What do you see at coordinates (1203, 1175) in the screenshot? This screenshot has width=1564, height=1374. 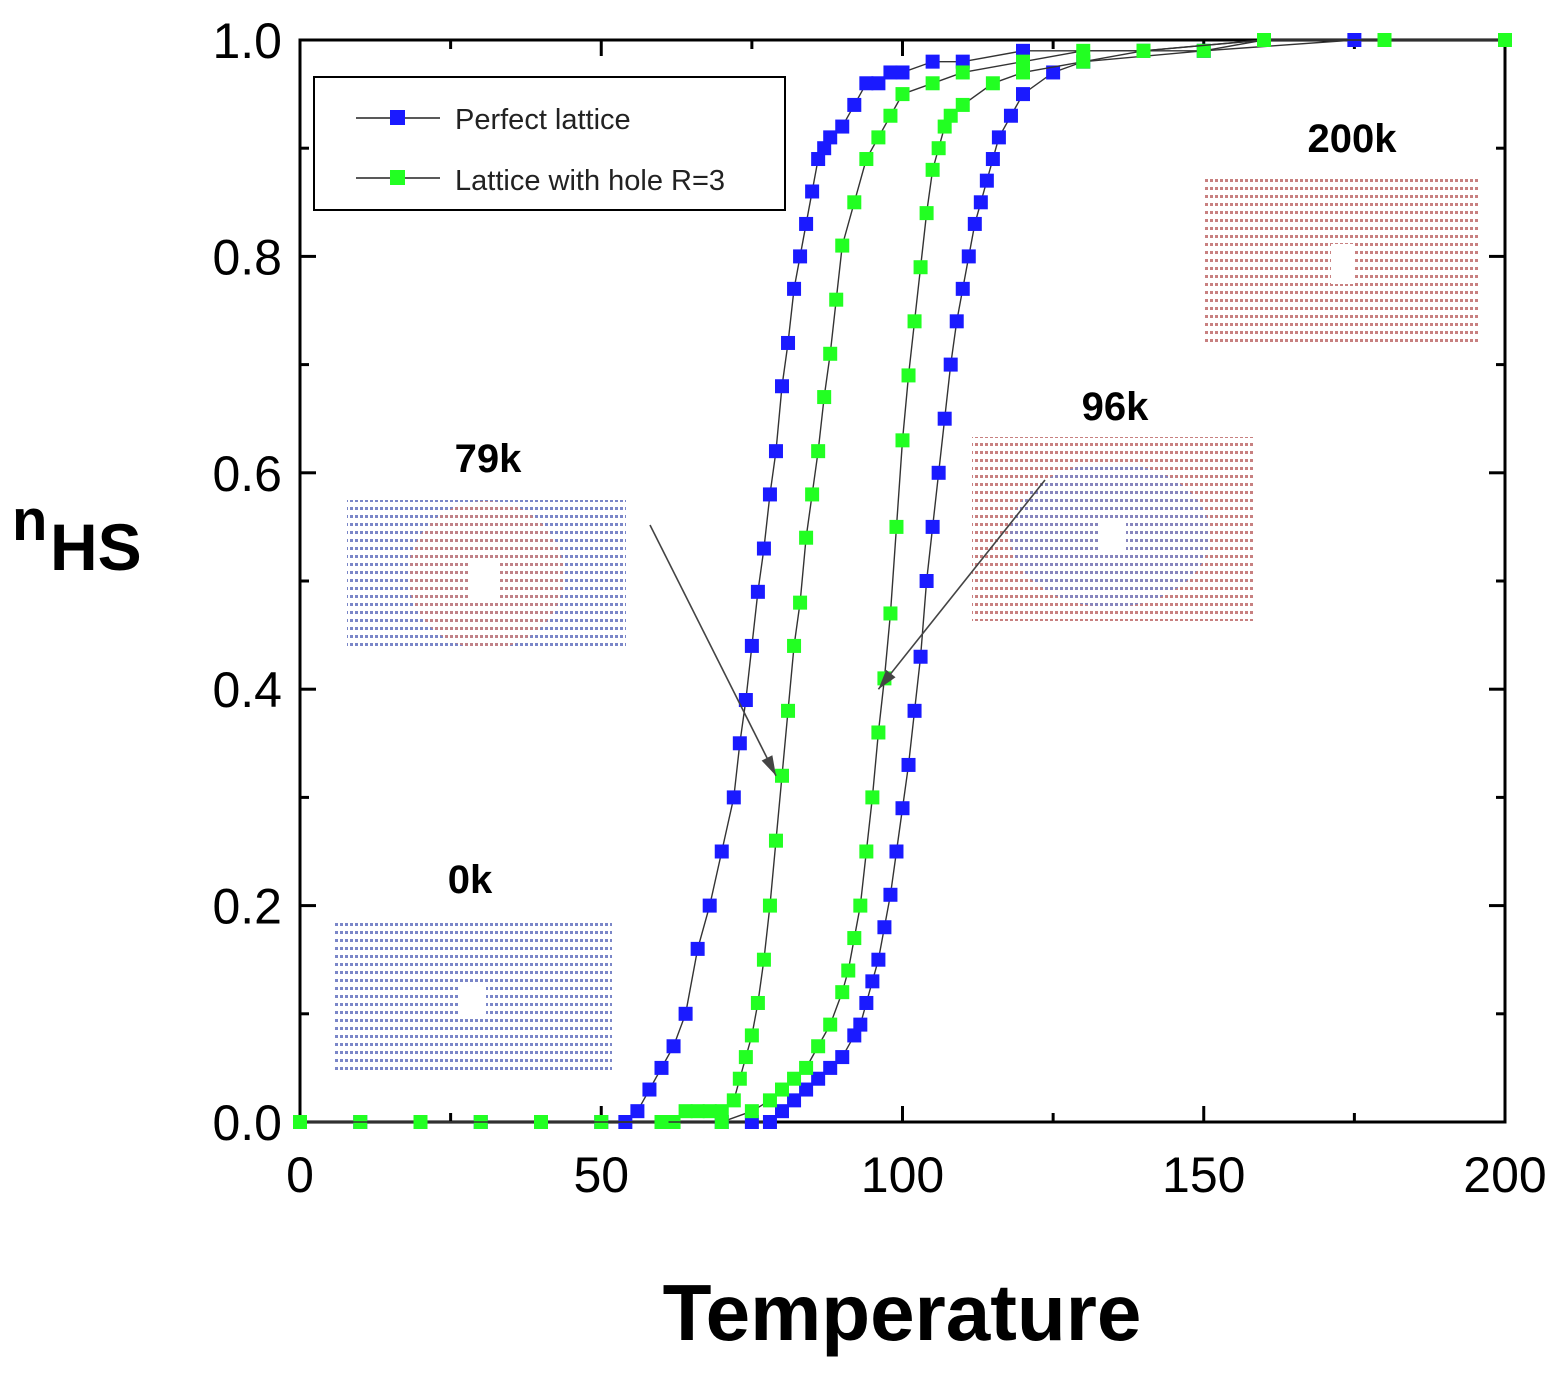 I see `x-tick-label: 150` at bounding box center [1203, 1175].